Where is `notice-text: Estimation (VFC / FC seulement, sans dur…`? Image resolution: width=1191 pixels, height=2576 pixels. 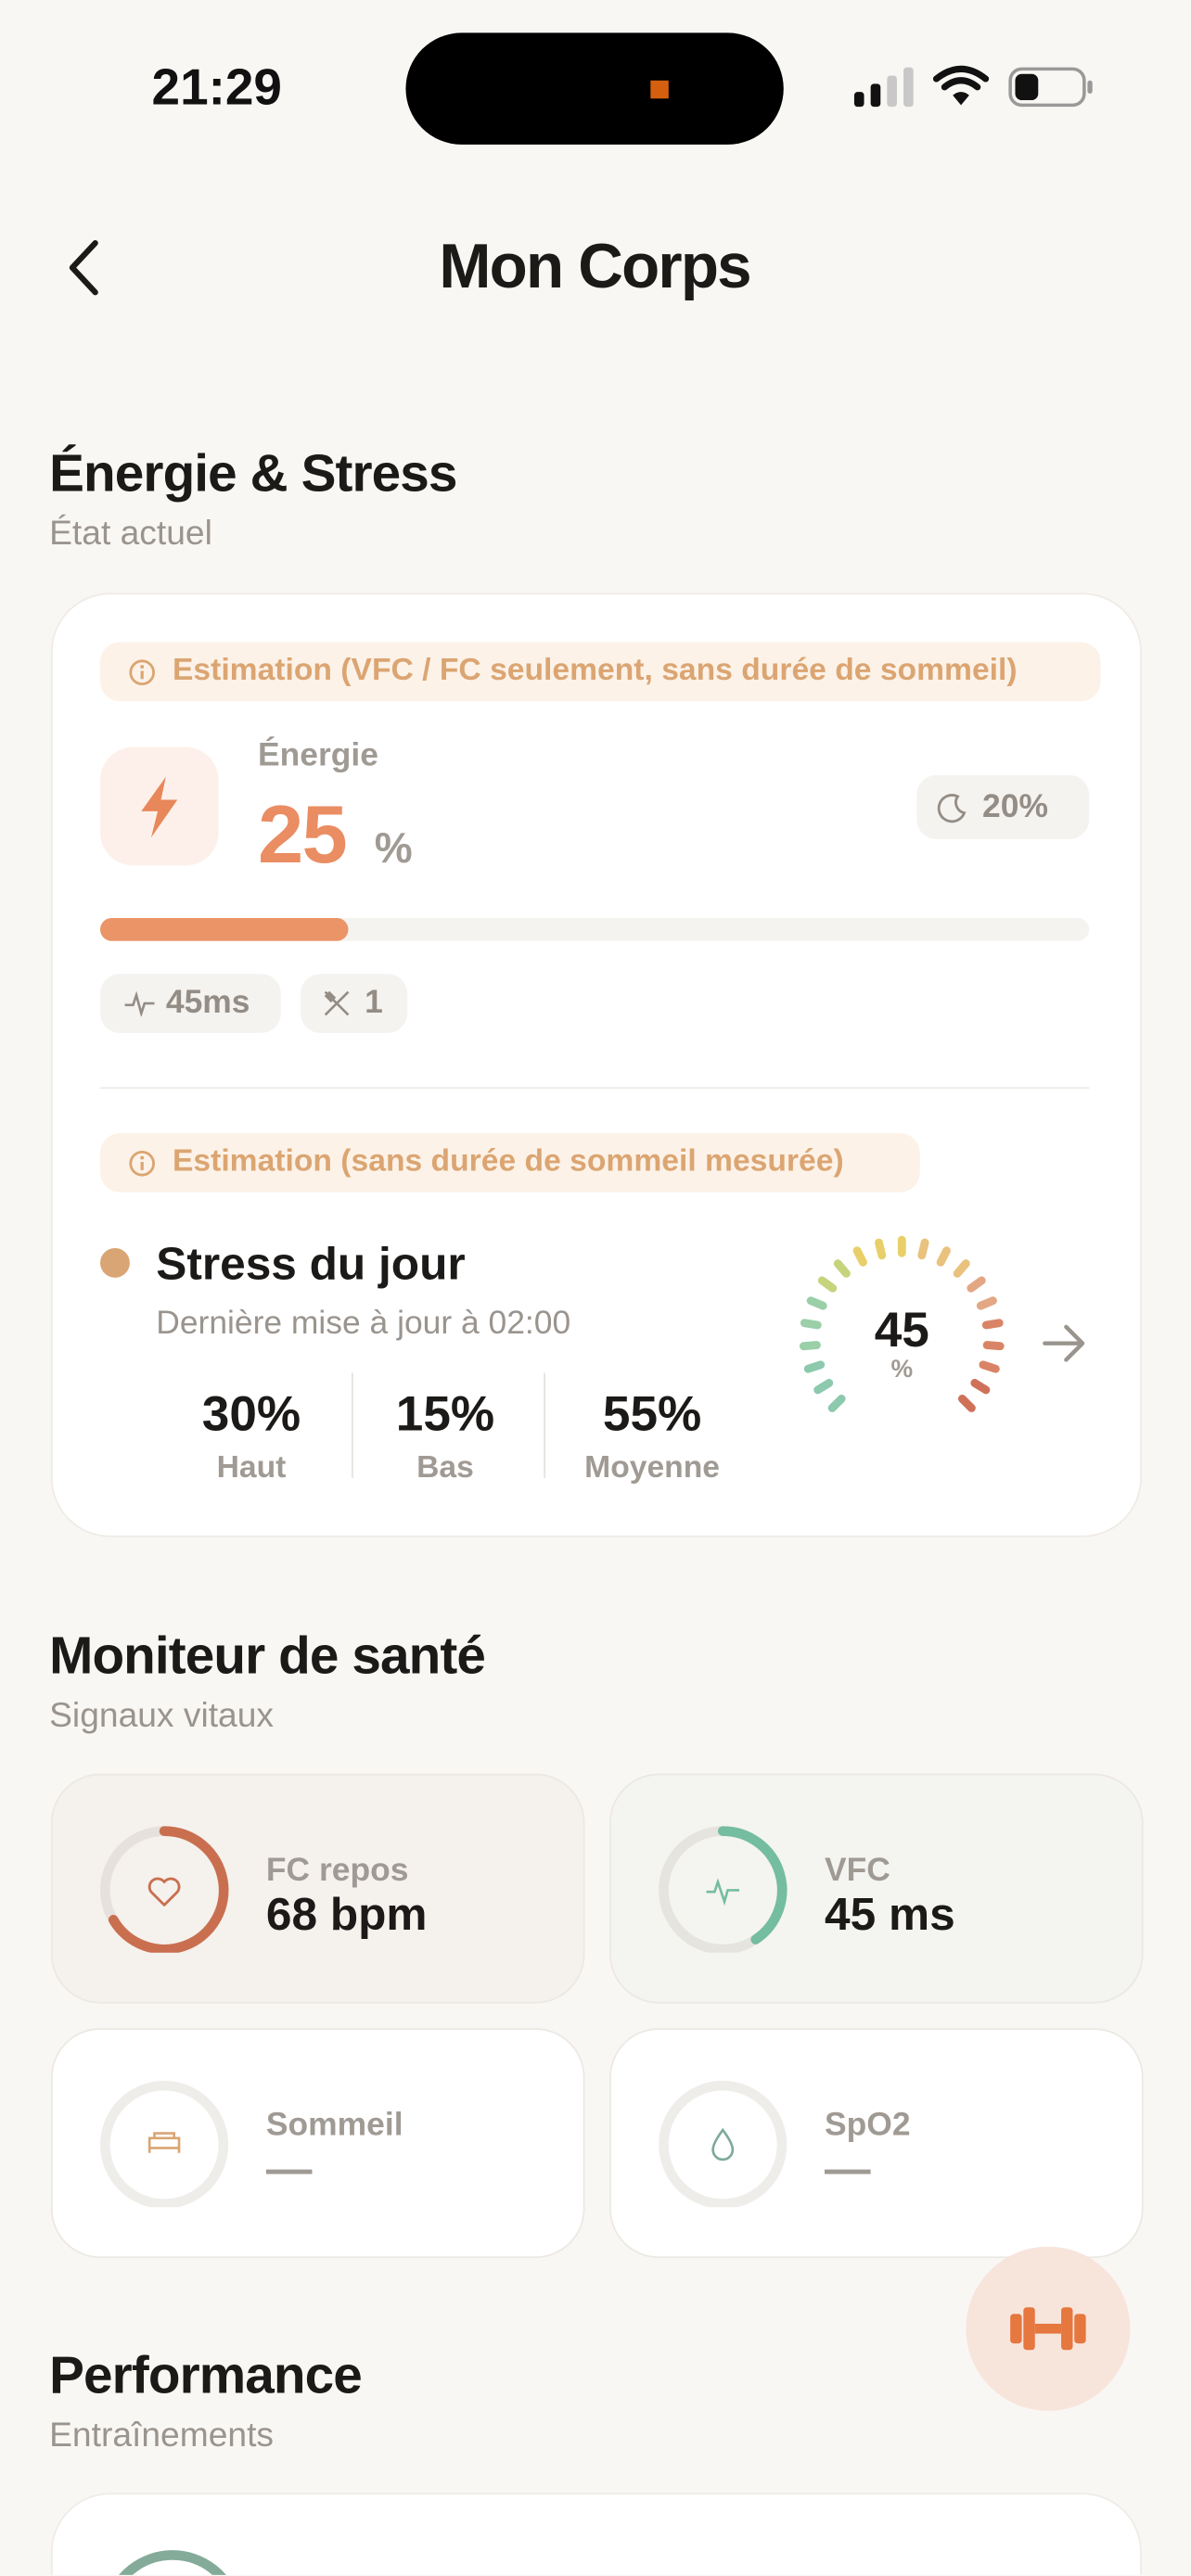
notice-text: Estimation (VFC / FC seulement, sans dur… is located at coordinates (595, 671).